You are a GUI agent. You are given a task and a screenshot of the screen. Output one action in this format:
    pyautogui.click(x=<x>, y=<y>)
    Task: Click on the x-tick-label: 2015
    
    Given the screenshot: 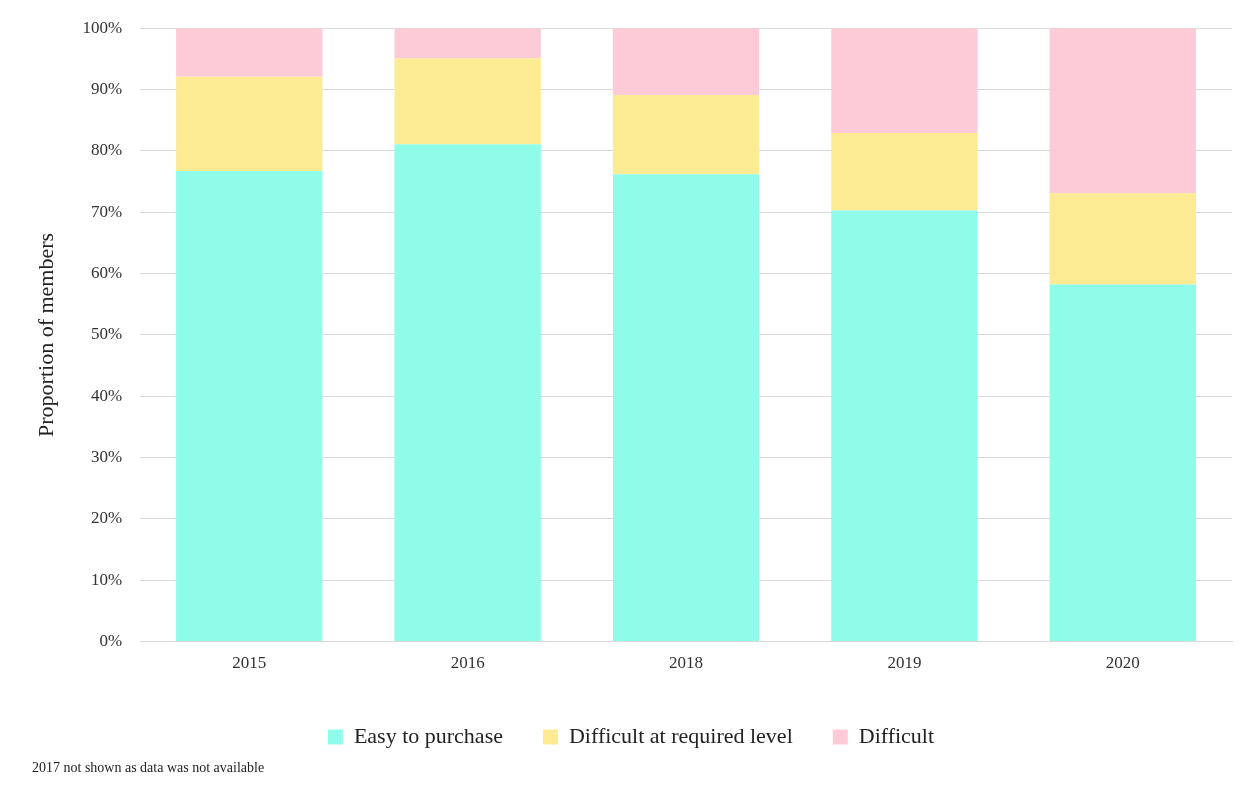 What is the action you would take?
    pyautogui.click(x=249, y=663)
    